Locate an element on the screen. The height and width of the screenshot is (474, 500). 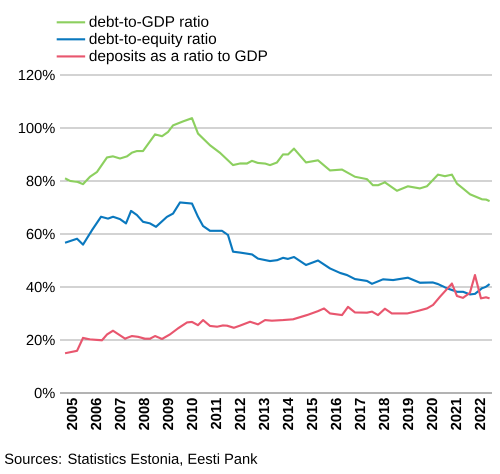
legend-label: debt-to-equity ratio is located at coordinates (153, 40).